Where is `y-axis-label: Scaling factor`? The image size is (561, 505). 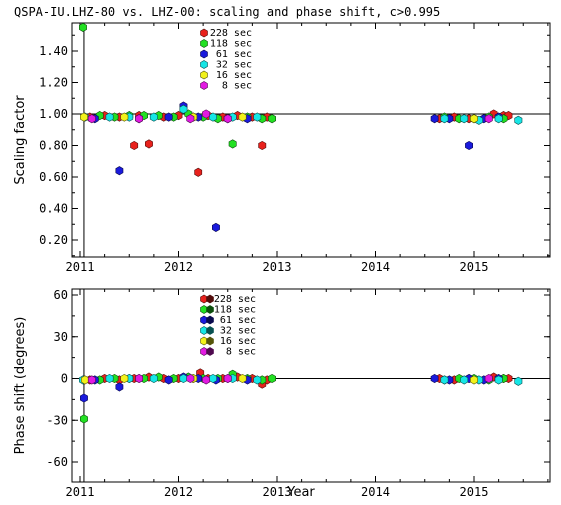 y-axis-label: Scaling factor is located at coordinates (20, 140).